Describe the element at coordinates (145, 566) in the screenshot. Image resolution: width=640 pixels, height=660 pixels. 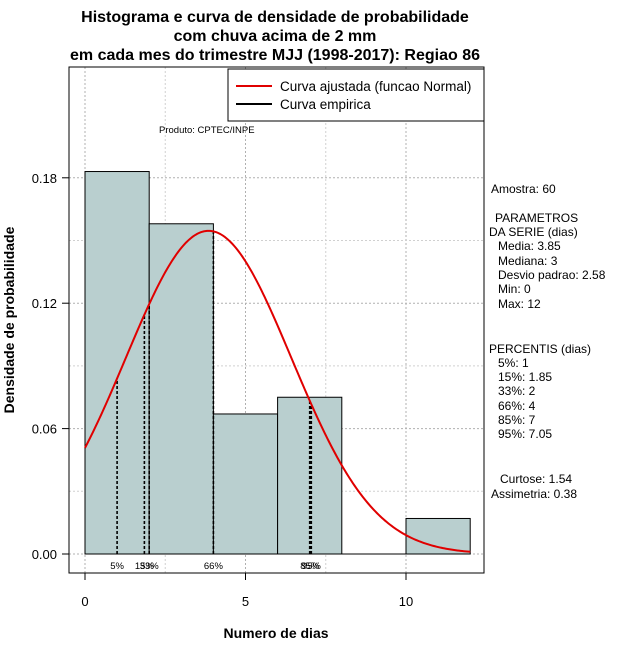
I see `percentile-label: 15%` at that location.